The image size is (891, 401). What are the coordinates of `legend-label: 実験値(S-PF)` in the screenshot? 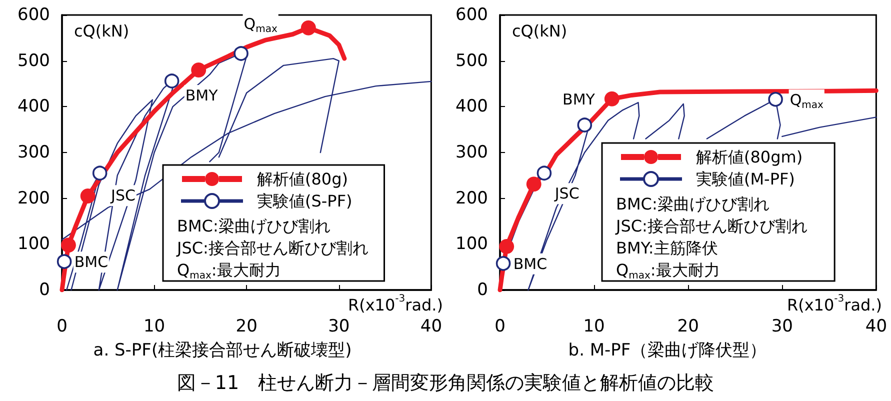 It's located at (304, 201).